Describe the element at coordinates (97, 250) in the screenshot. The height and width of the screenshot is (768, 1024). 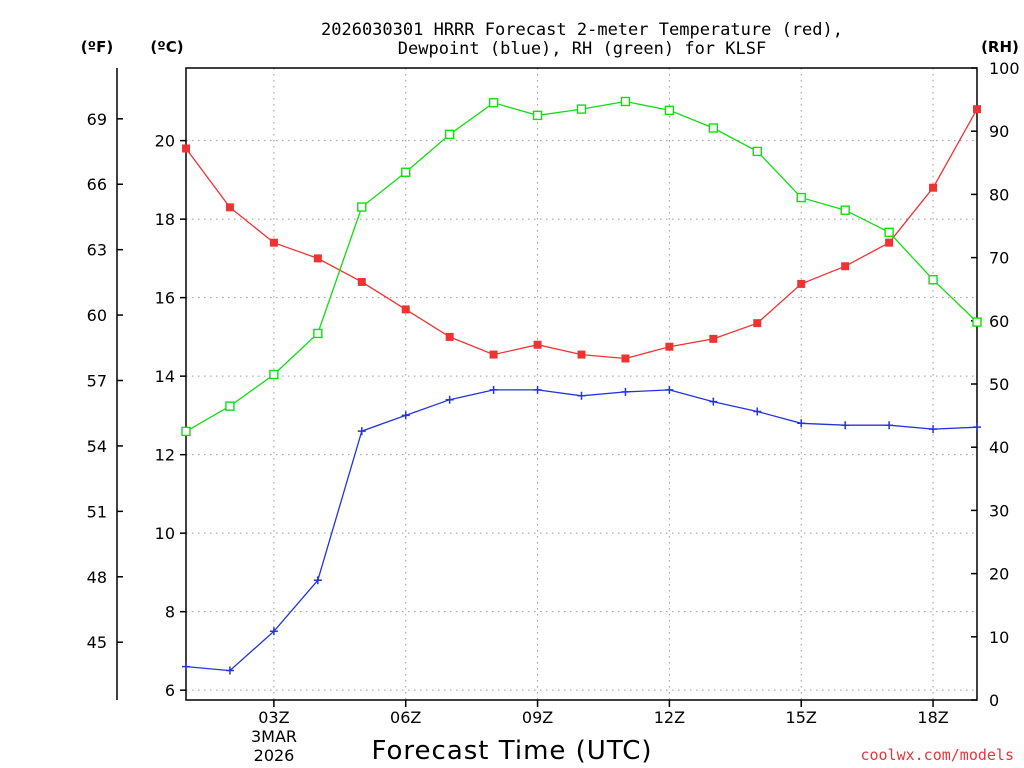
I see `fahrenheit-tick-label: 63` at that location.